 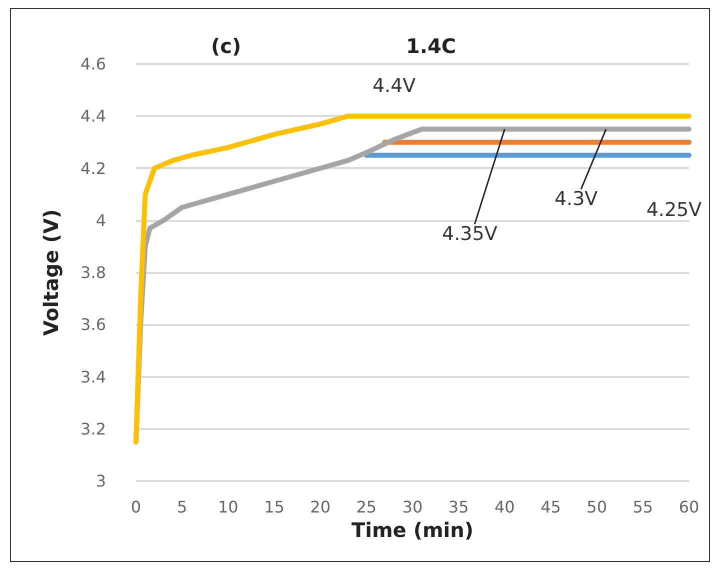 What do you see at coordinates (93, 168) in the screenshot?
I see `y-tick-label: 4.2` at bounding box center [93, 168].